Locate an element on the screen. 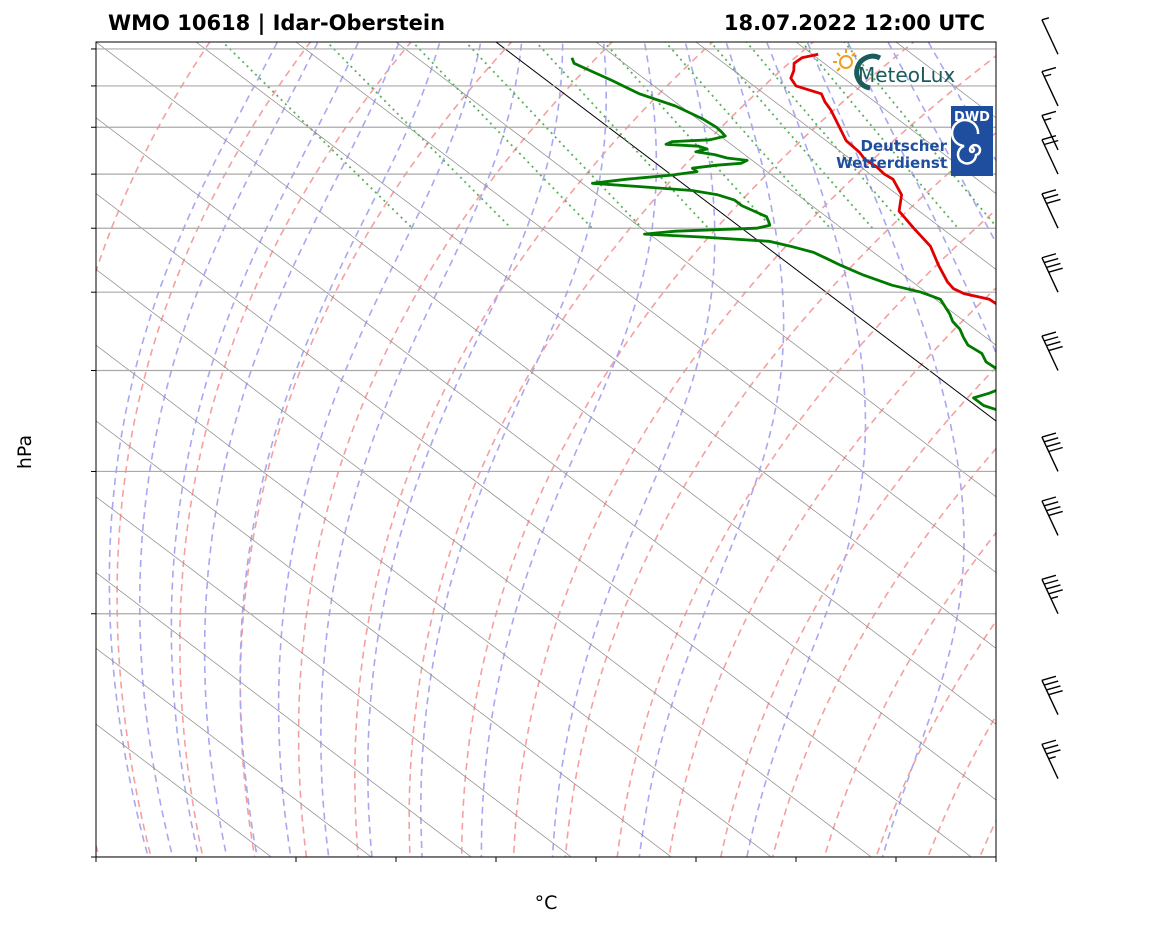  sun-icon is located at coordinates (844, 60).